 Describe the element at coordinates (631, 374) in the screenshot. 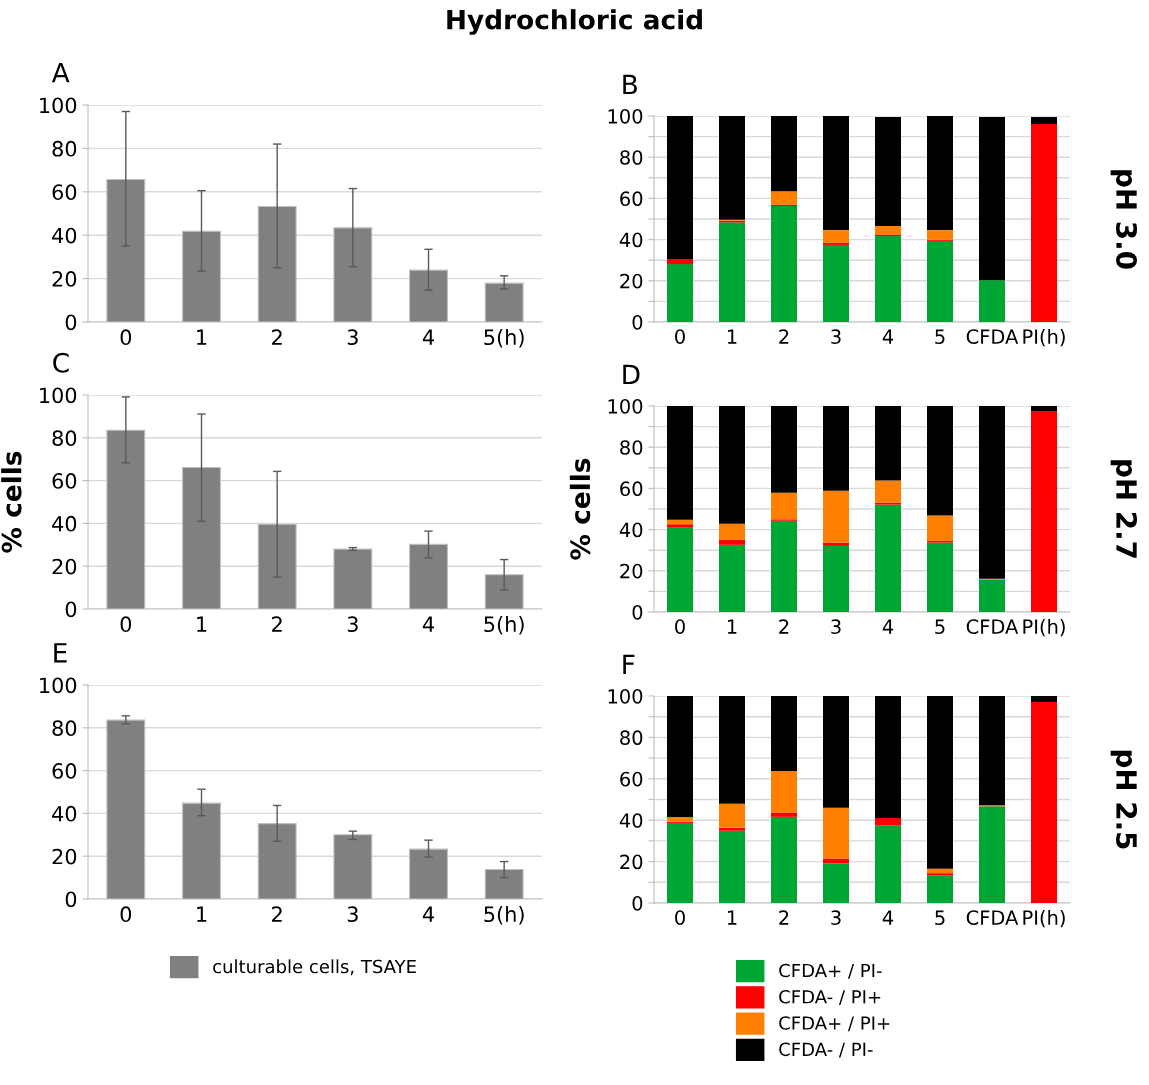

I see `chart-title: D` at that location.